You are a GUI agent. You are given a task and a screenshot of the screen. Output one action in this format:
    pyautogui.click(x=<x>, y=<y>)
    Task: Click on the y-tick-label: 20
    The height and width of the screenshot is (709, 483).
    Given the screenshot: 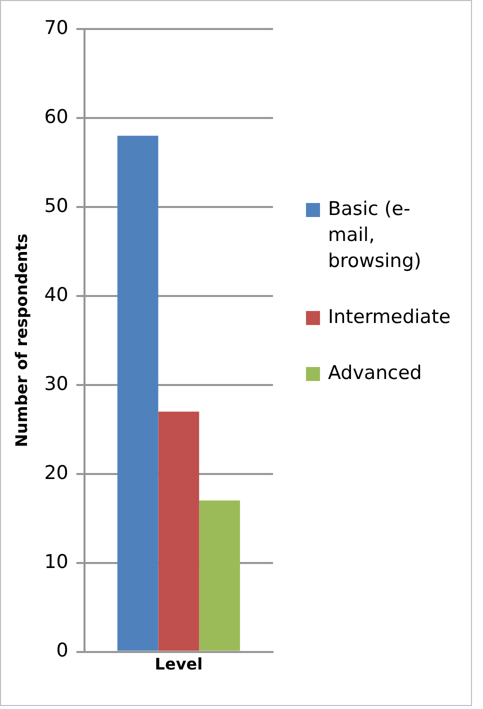 What is the action you would take?
    pyautogui.click(x=56, y=473)
    